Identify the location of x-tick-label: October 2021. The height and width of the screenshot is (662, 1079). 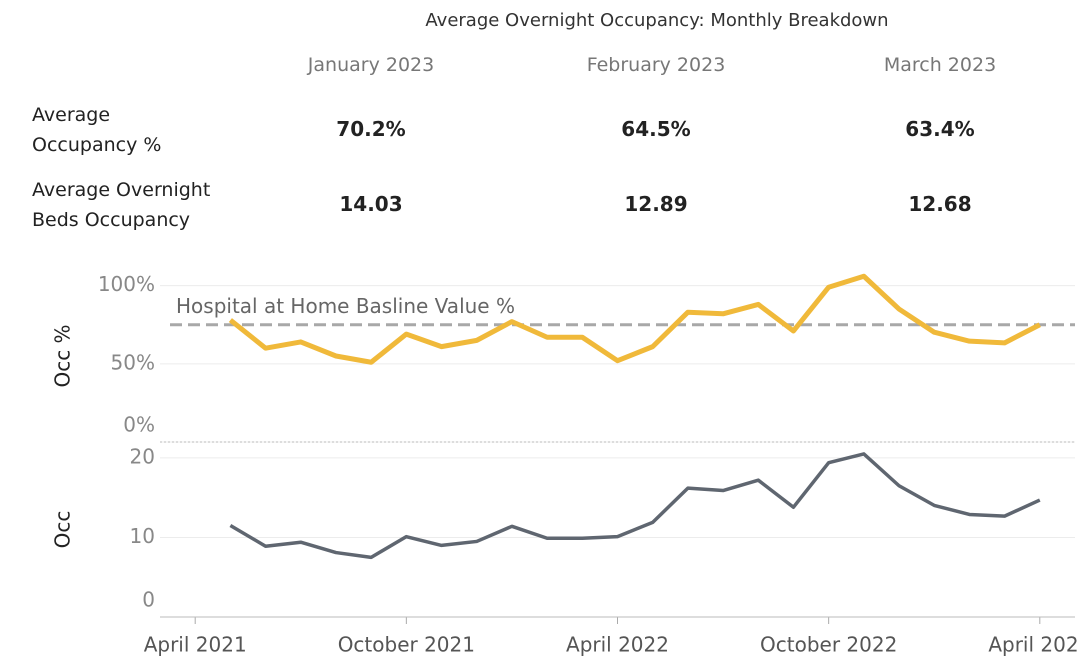
(406, 645).